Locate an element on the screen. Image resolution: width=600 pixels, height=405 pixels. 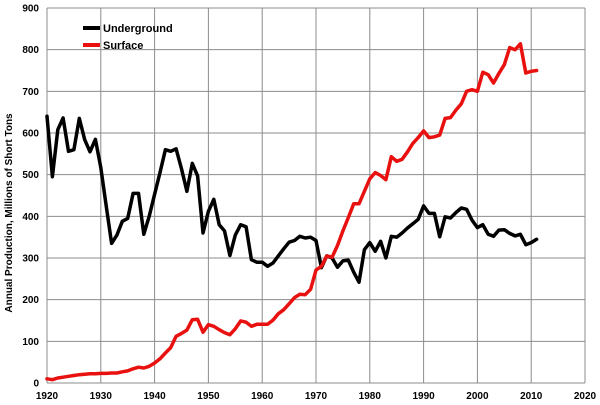
x-tick-label: 1940 is located at coordinates (154, 396).